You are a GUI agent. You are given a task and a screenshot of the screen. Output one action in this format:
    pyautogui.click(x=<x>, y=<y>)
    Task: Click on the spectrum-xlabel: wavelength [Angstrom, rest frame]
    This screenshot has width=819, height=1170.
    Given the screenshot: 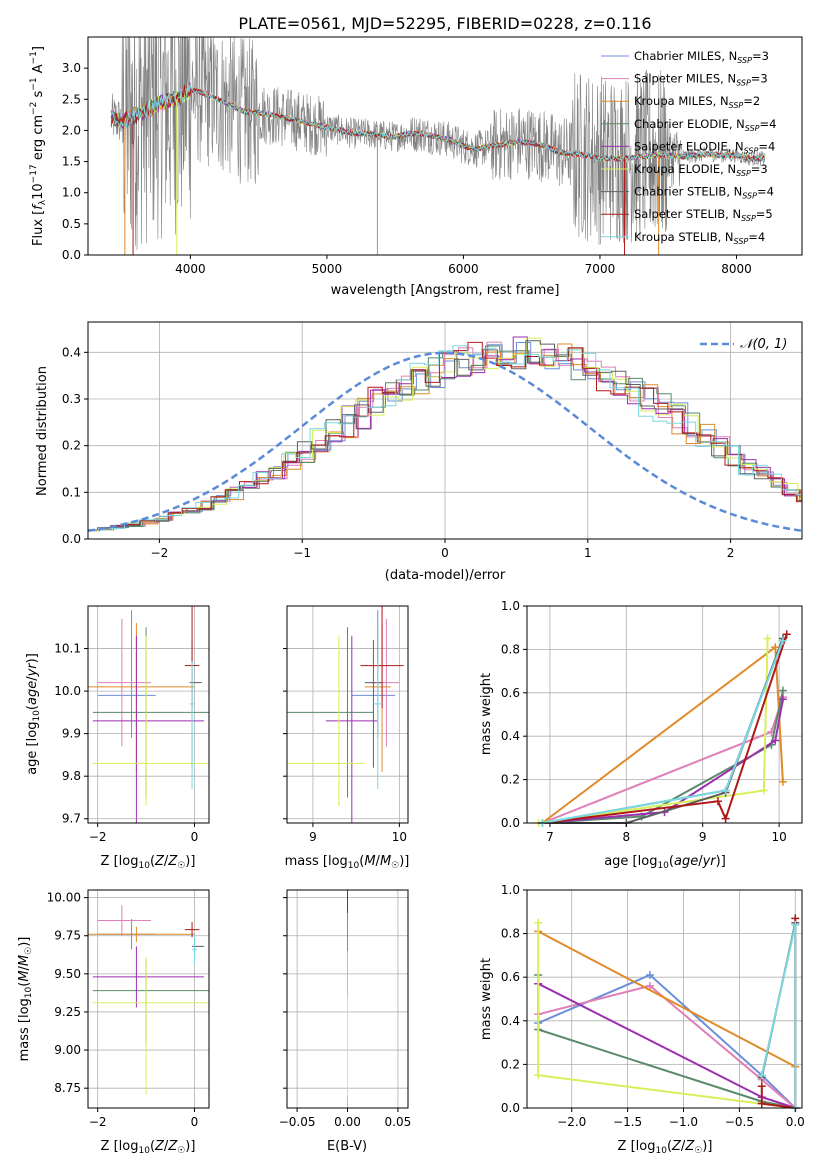 What is the action you would take?
    pyautogui.click(x=445, y=290)
    